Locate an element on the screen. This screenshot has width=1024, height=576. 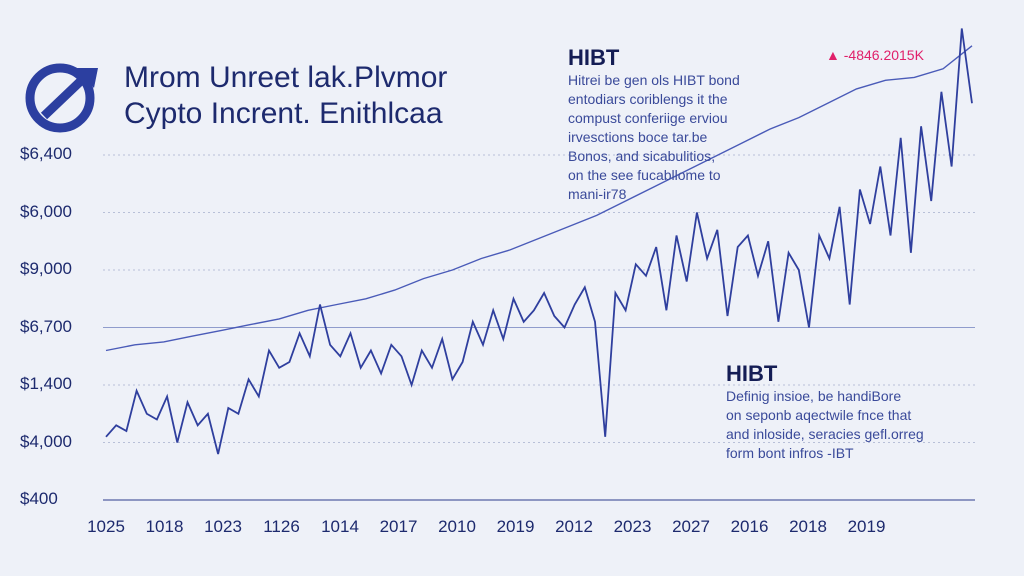
annotation-line: entodiars coriblengs it the is located at coordinates (648, 99).